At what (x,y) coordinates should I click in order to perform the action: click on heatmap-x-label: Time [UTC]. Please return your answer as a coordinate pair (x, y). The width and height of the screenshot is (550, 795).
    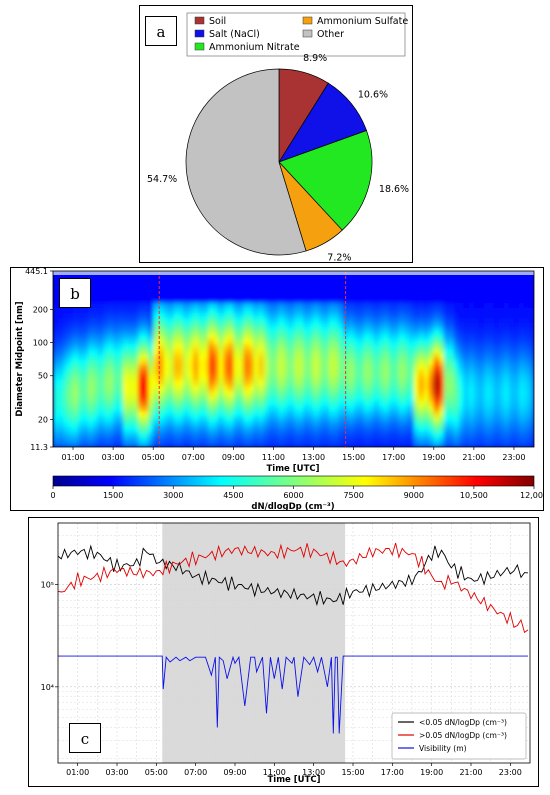
    Looking at the image, I should click on (292, 469).